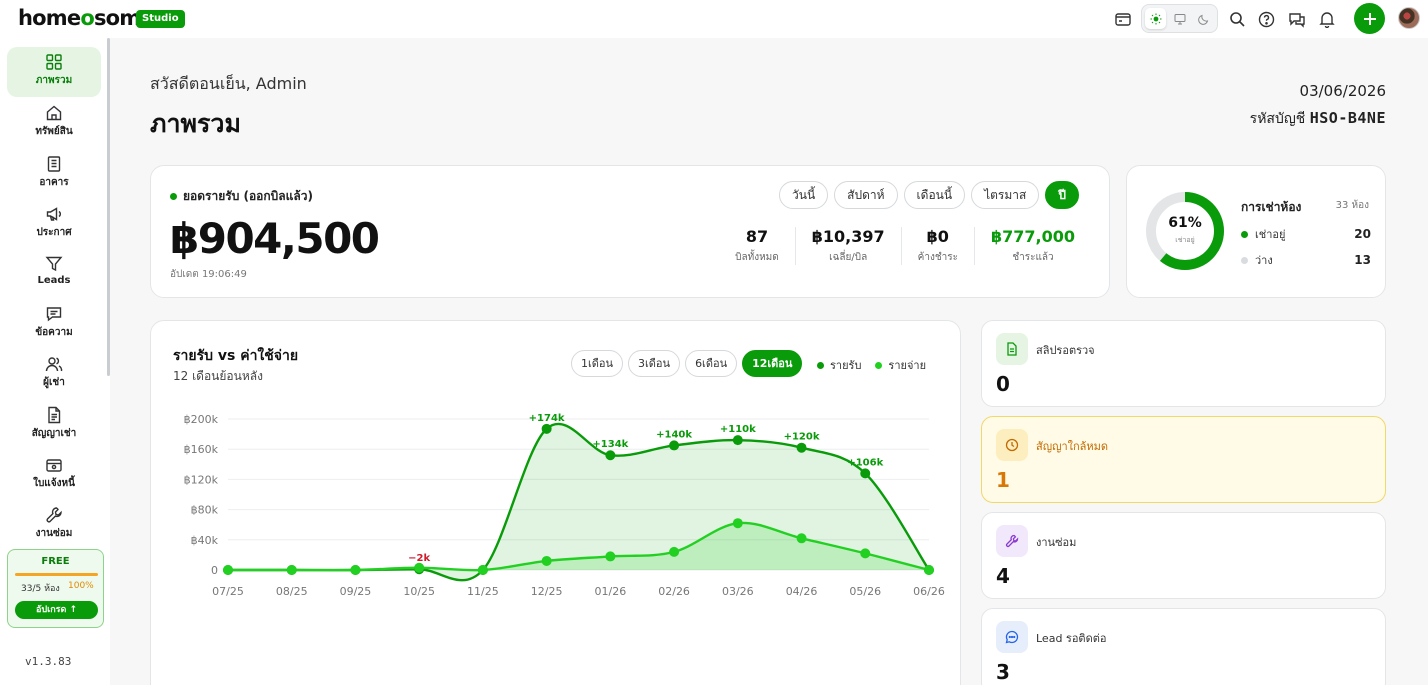  I want to click on wallet-icon, so click(1123, 19).